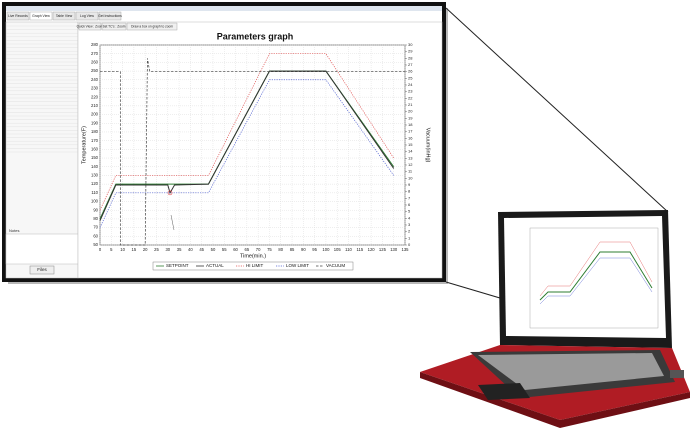  Describe the element at coordinates (280, 249) in the screenshot. I see `x-tick-label: 80` at that location.